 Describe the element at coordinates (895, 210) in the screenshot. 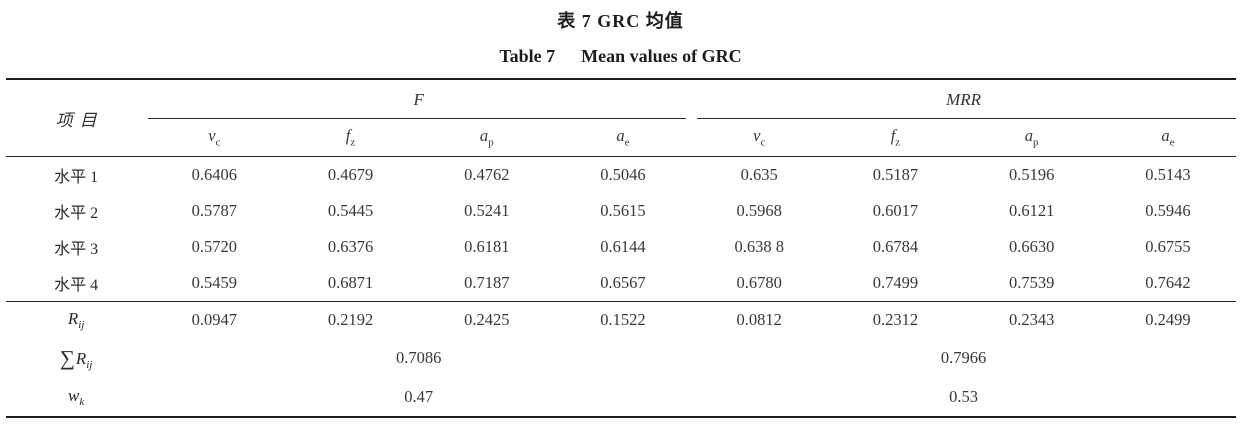

I see `value-cell: 0.6017` at that location.